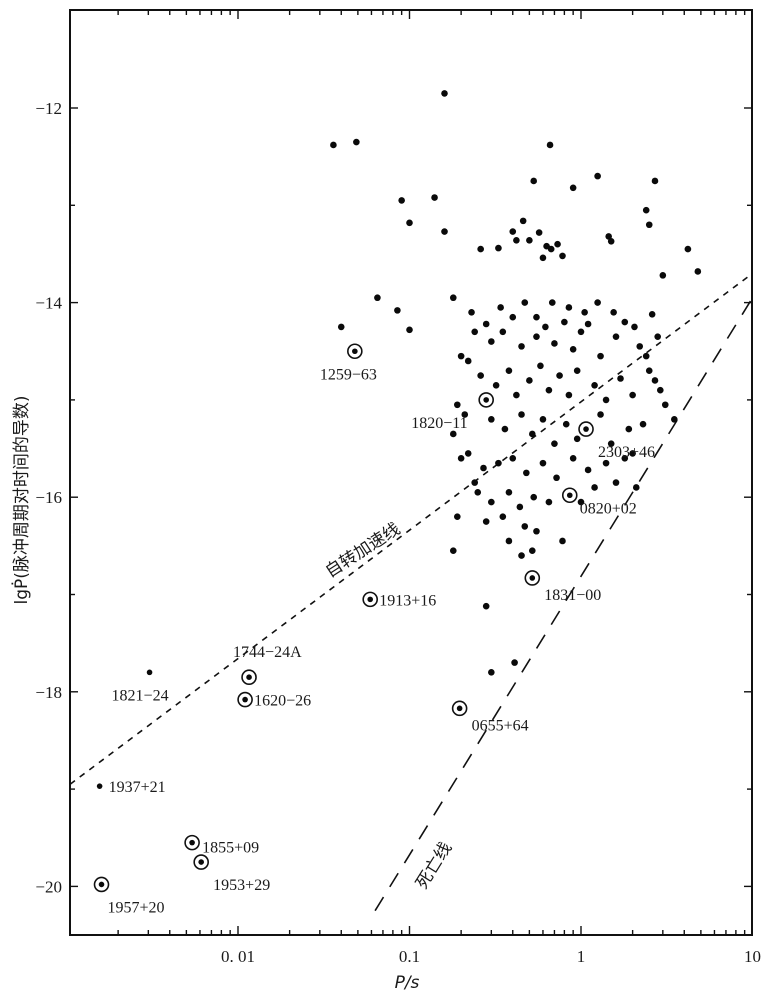 The image size is (769, 992). What do you see at coordinates (407, 982) in the screenshot?
I see `x-axis-title: P/s` at bounding box center [407, 982].